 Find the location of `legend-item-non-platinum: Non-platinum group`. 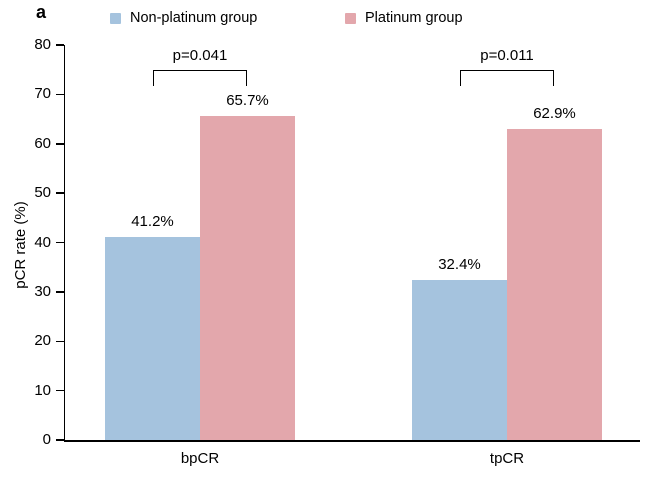

legend-item-non-platinum: Non-platinum group is located at coordinates (183, 18).